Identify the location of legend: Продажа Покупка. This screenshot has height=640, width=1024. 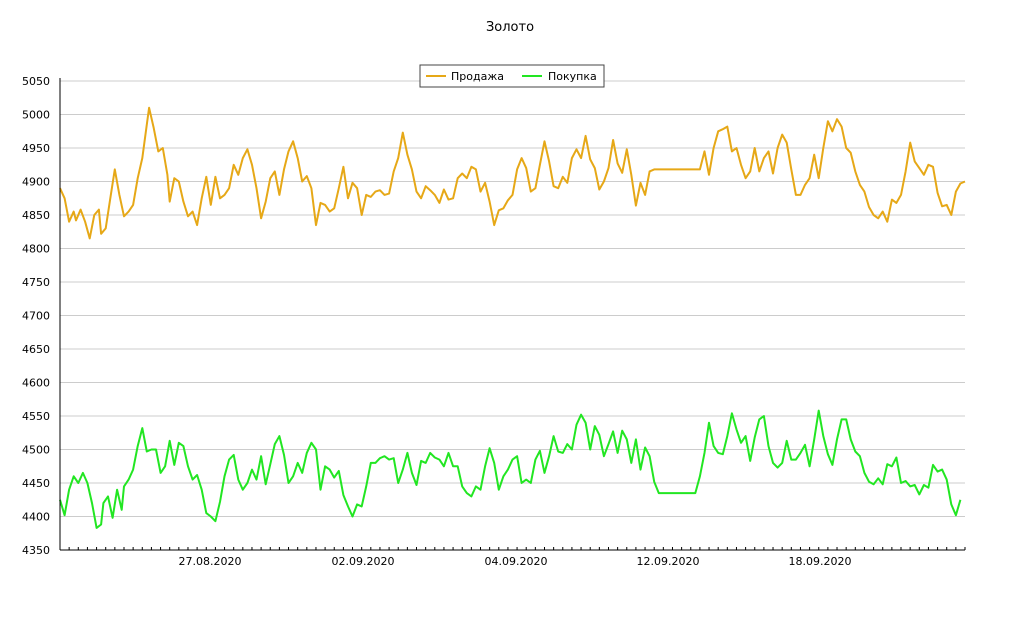
(512, 76).